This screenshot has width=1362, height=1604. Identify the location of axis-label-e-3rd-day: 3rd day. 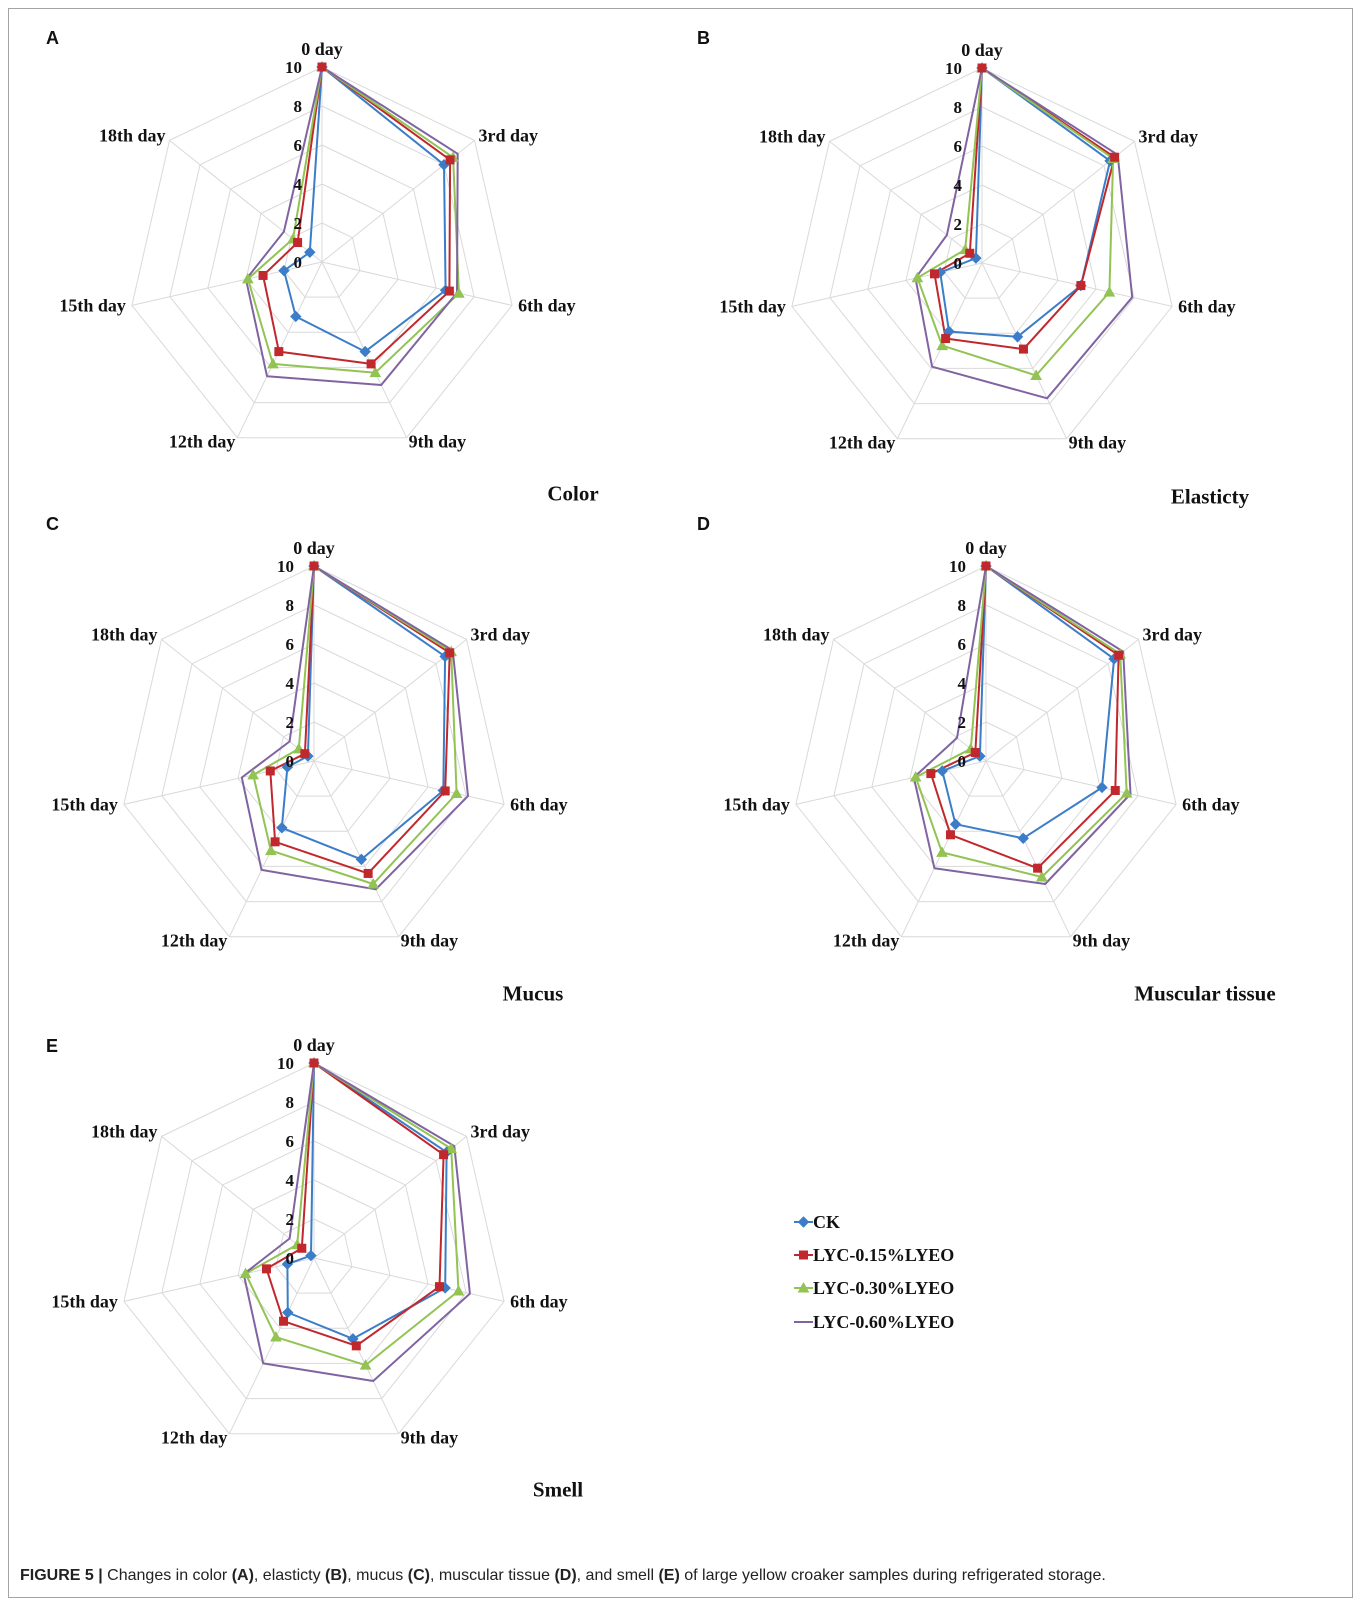
(501, 1131).